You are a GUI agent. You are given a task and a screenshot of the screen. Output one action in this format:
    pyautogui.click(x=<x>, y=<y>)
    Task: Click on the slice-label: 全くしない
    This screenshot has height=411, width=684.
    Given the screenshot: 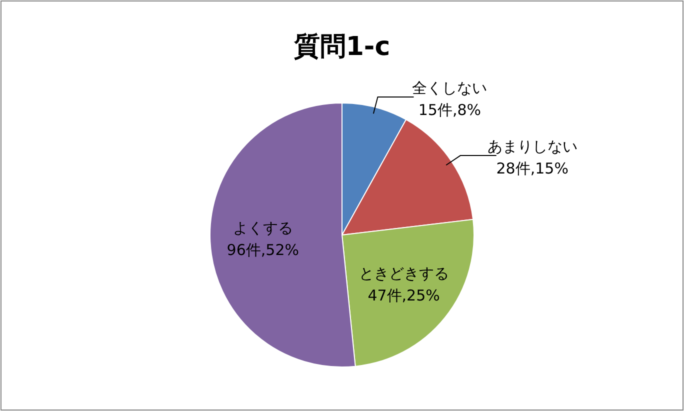 What is the action you would take?
    pyautogui.click(x=450, y=87)
    